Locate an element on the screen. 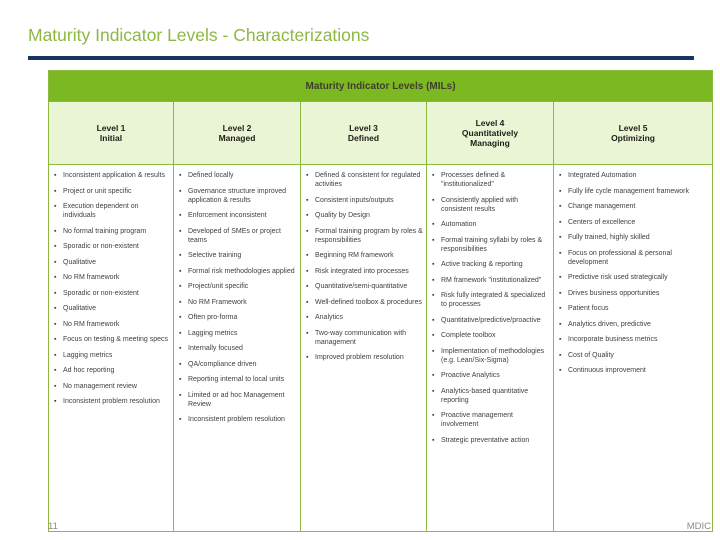  level-label: Level 1 is located at coordinates (111, 128).